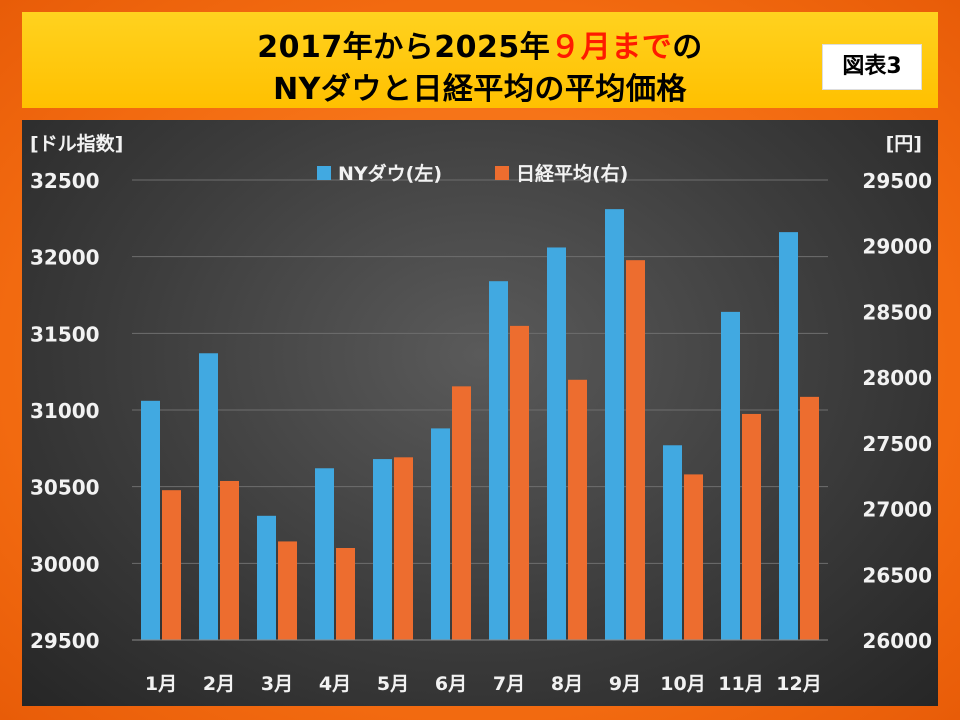  Describe the element at coordinates (798, 684) in the screenshot. I see `x-axis-tick-label: 12月` at that location.